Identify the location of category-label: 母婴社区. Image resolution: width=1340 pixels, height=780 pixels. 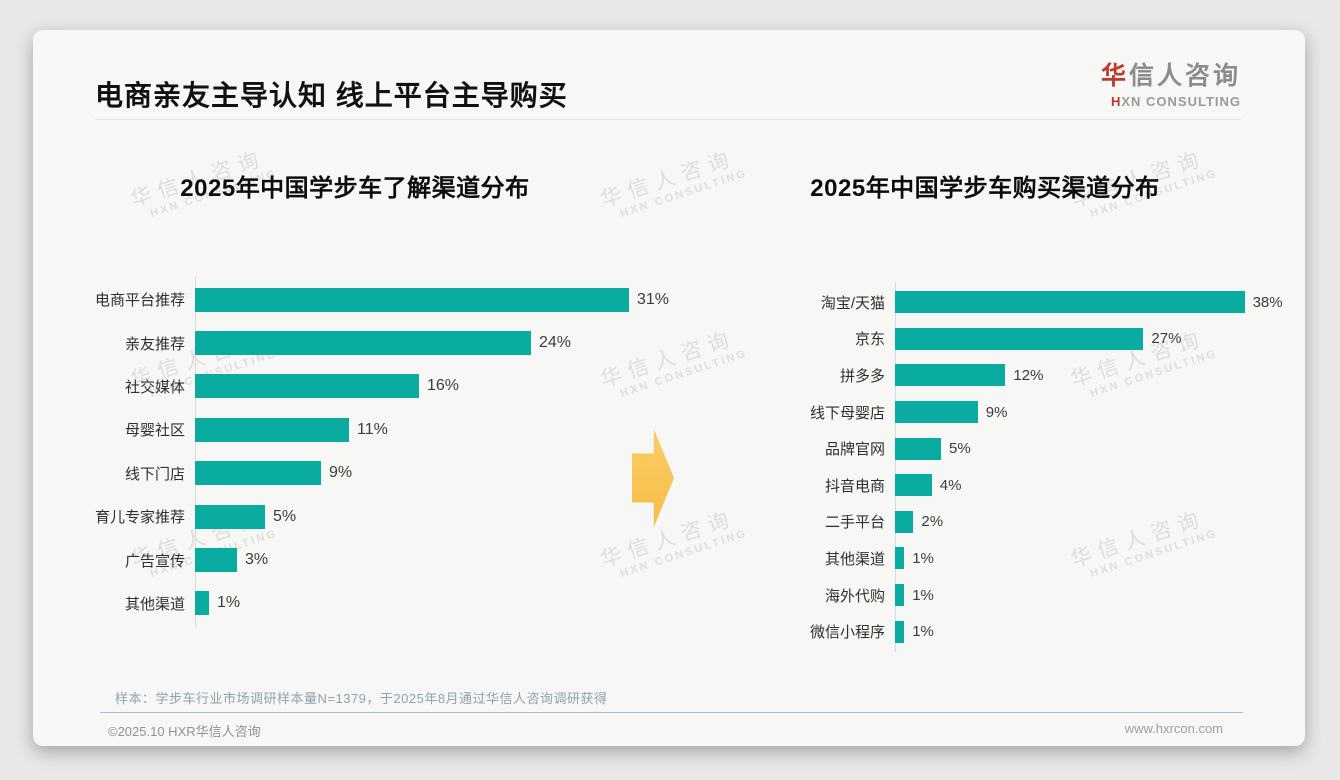
(154, 431).